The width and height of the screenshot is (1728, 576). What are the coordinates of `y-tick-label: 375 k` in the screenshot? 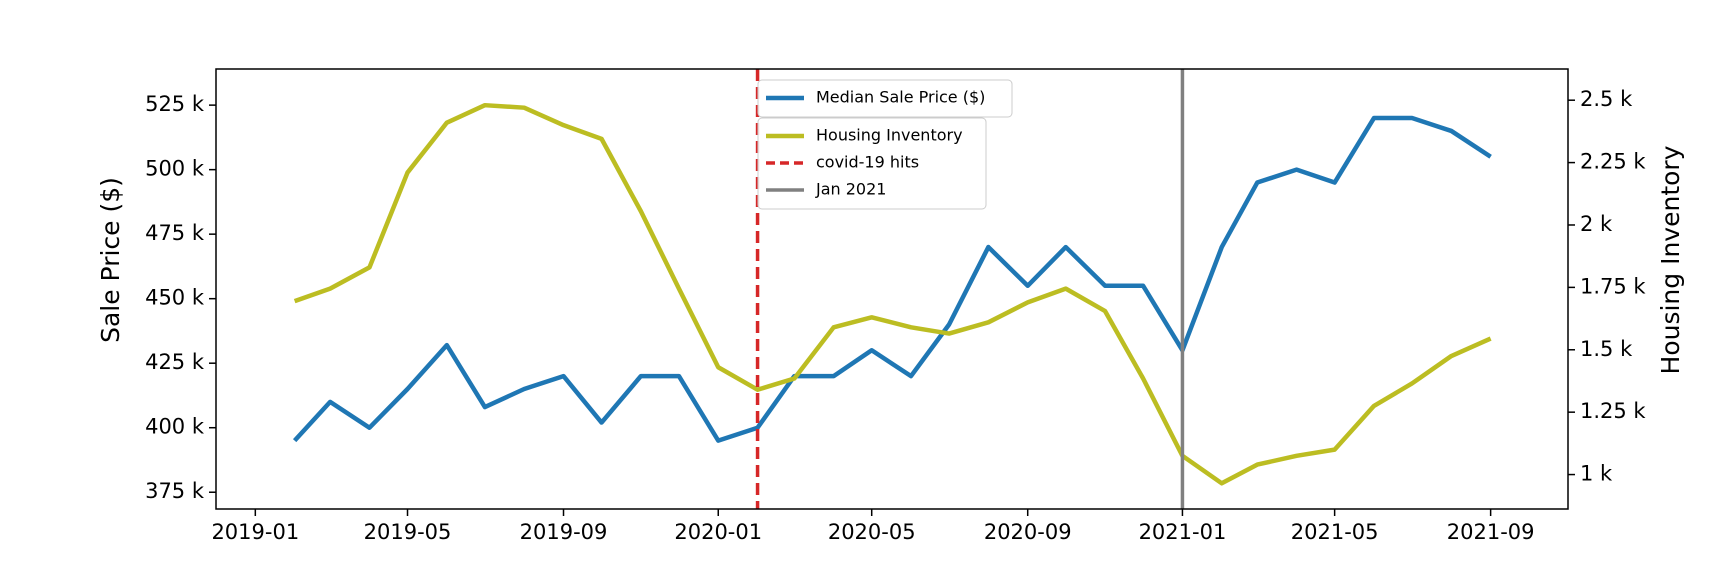 It's located at (175, 491).